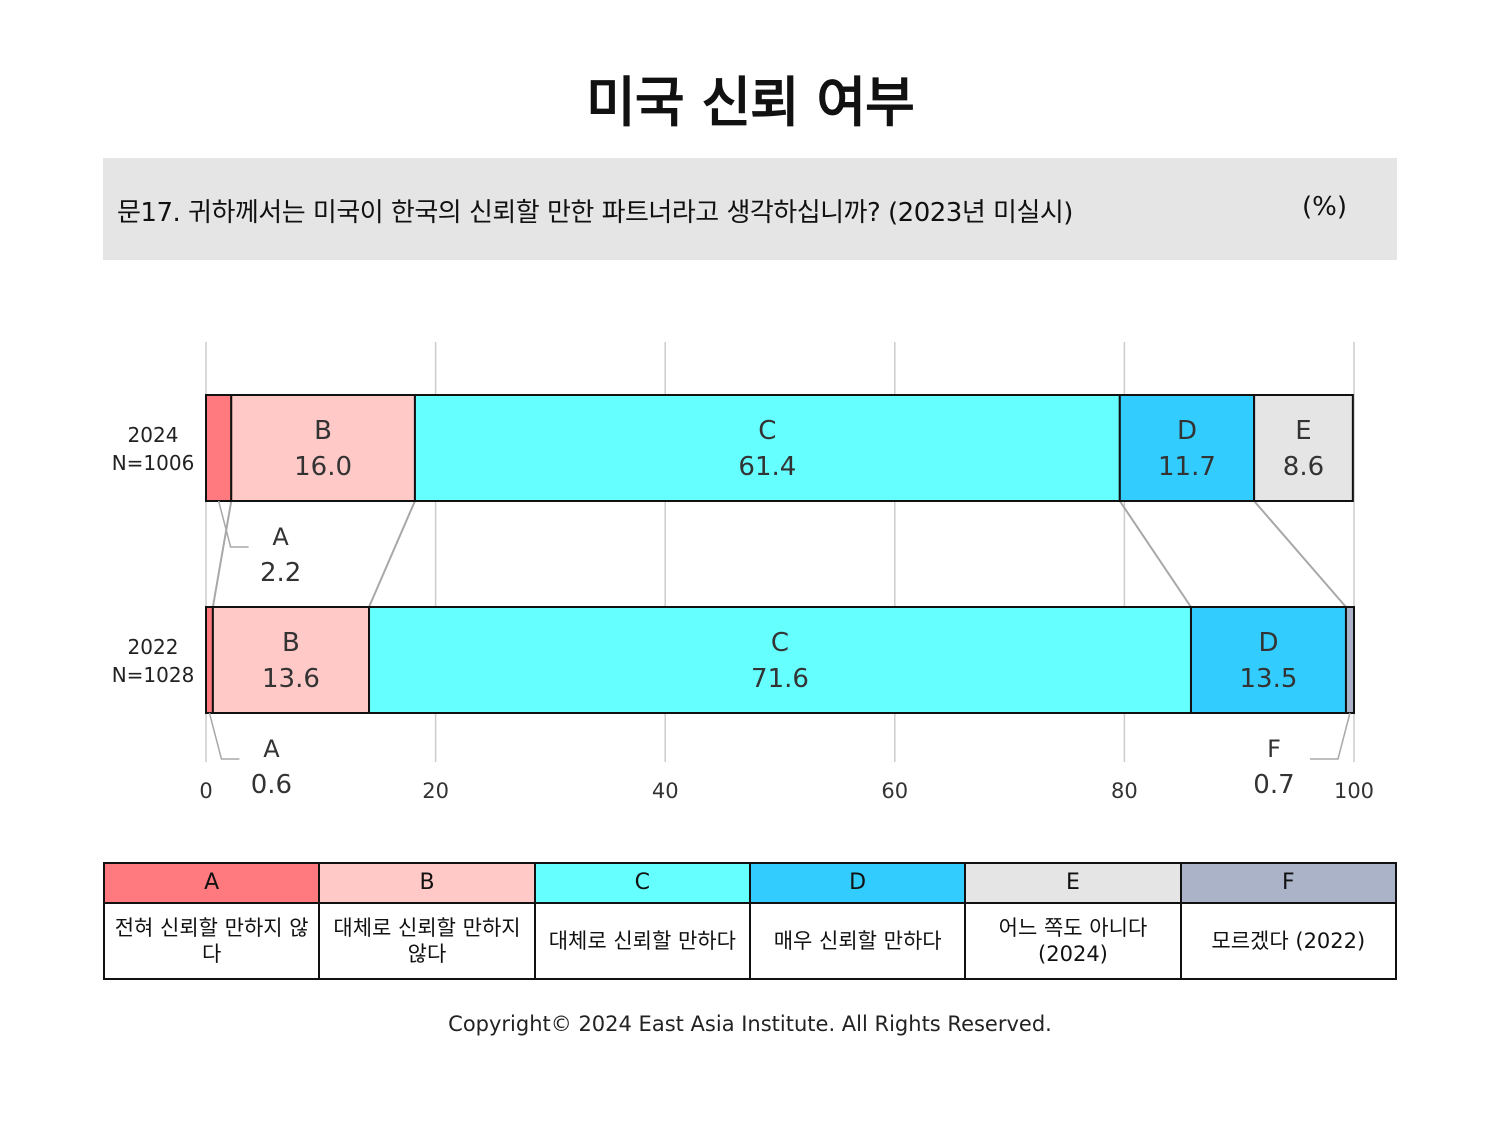 The width and height of the screenshot is (1500, 1125). What do you see at coordinates (1349, 660) in the screenshot?
I see `bar-segment-f` at bounding box center [1349, 660].